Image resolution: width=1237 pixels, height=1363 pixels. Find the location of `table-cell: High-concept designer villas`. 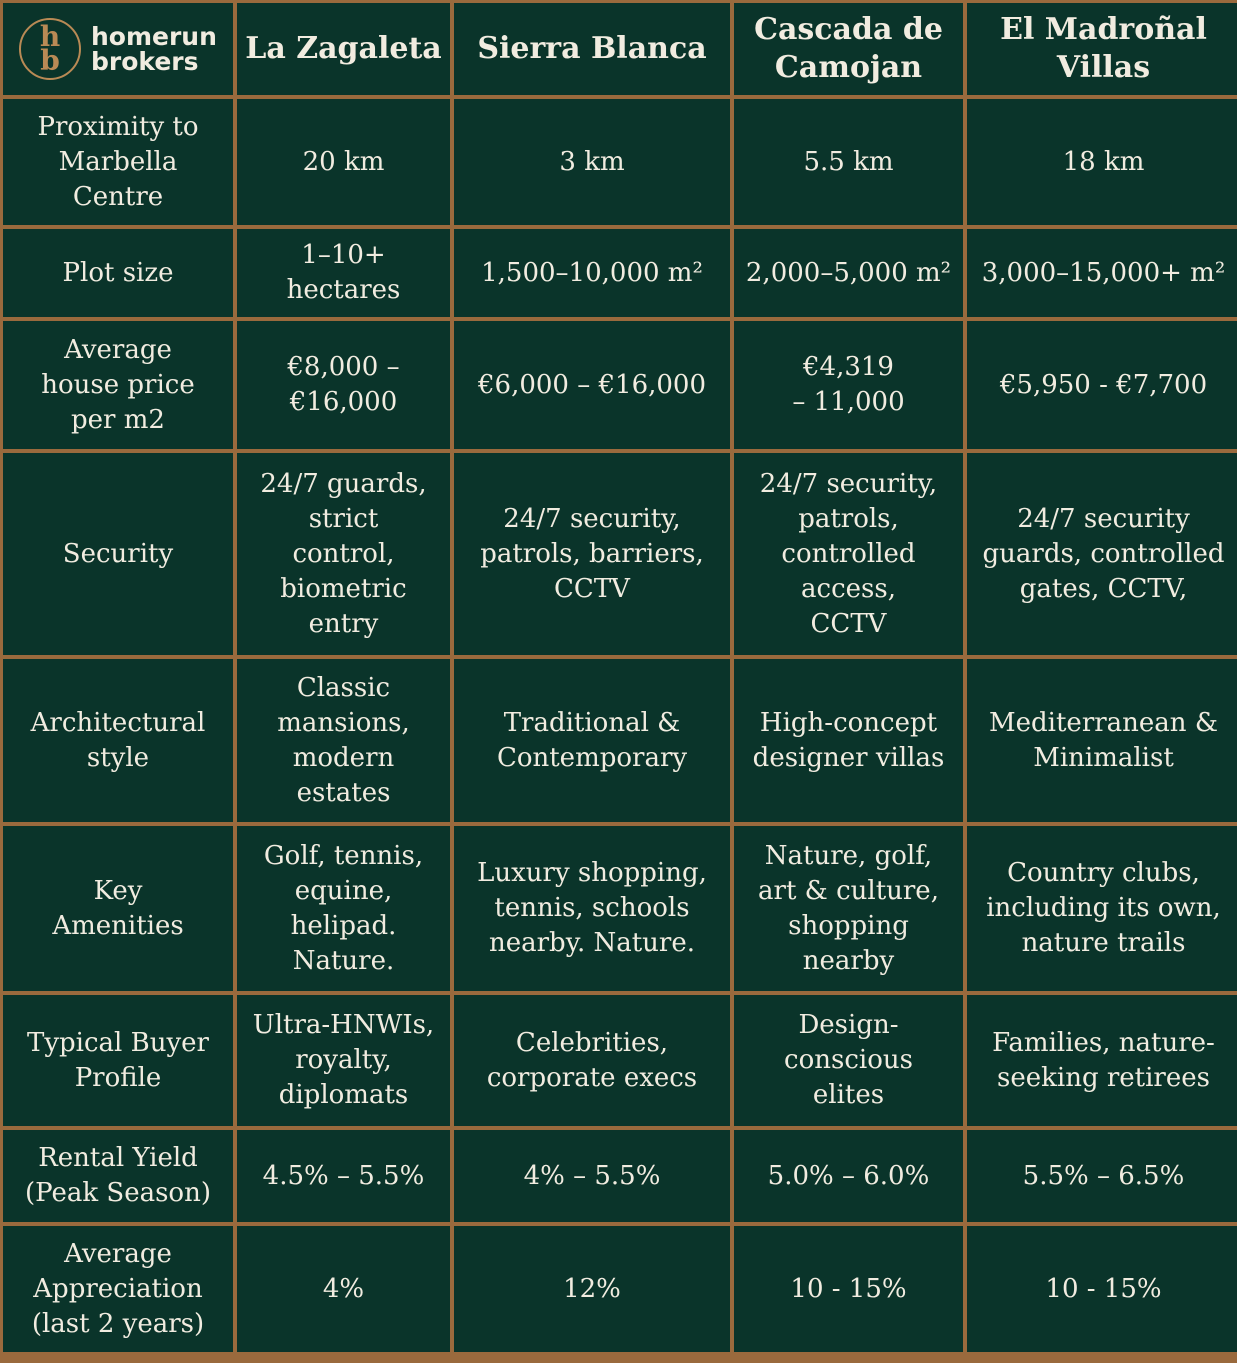

table-cell: High-concept designer villas is located at coordinates (848, 740).